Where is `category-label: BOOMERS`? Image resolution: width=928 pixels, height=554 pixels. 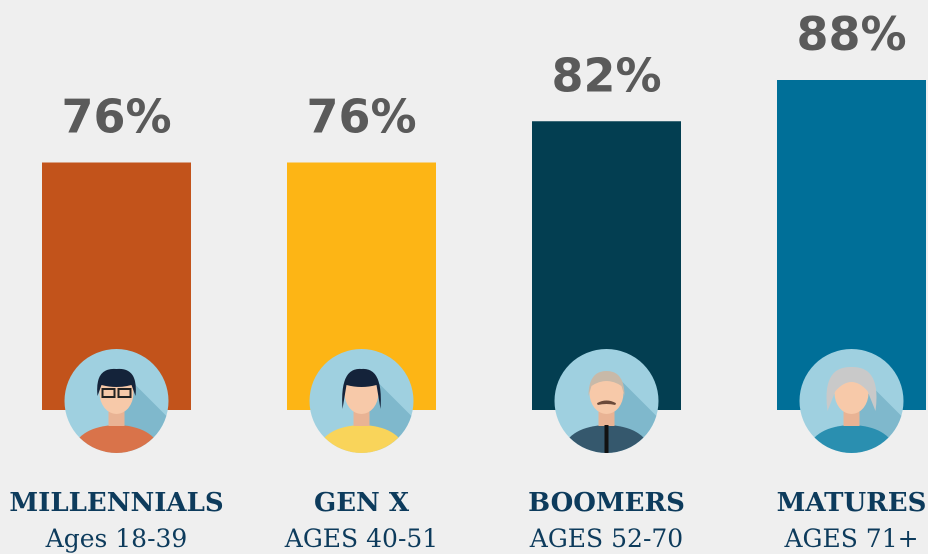
category-label: BOOMERS is located at coordinates (606, 503).